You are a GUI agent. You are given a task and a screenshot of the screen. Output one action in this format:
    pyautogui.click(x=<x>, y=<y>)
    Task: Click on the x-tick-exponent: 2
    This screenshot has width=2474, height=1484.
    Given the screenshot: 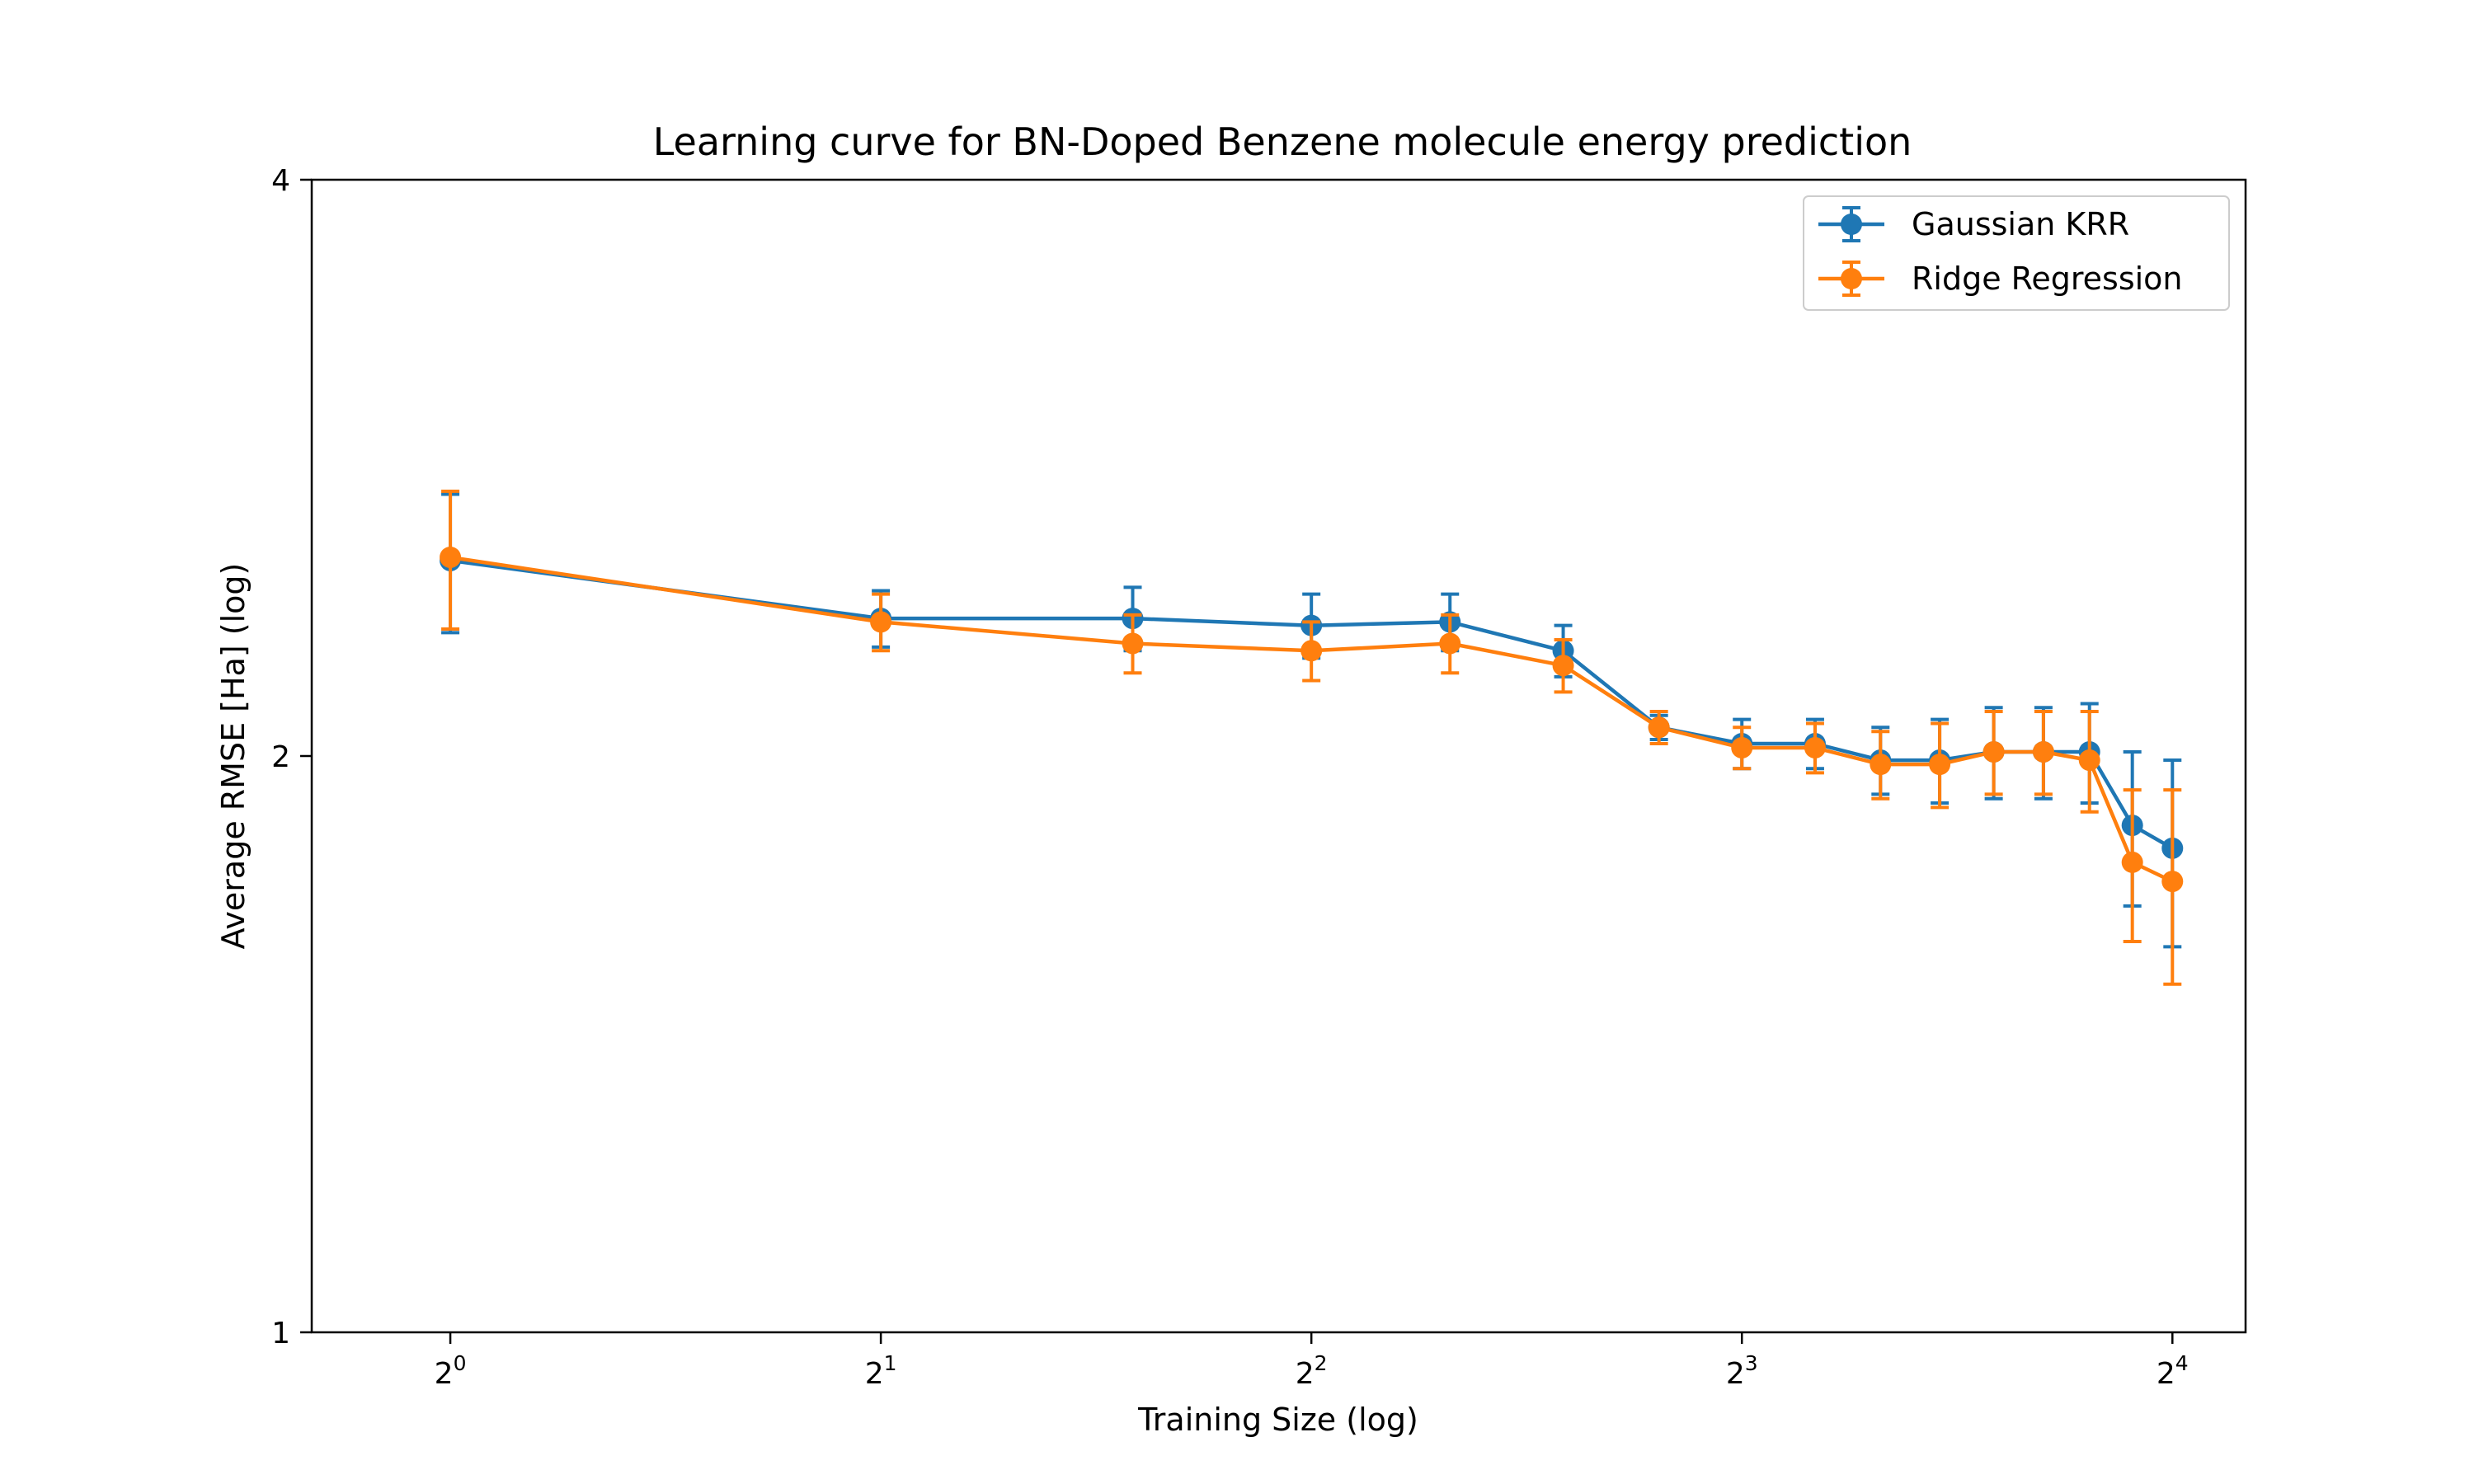 What is the action you would take?
    pyautogui.click(x=1321, y=1363)
    